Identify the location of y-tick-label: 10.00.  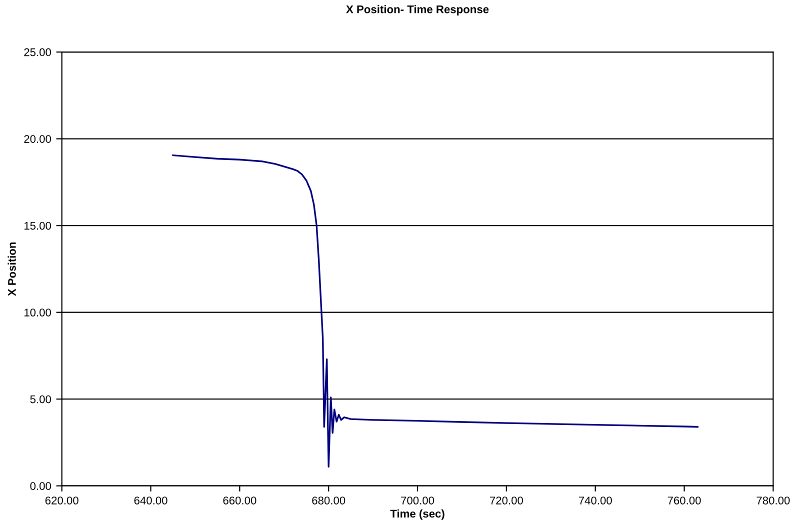
(38, 312).